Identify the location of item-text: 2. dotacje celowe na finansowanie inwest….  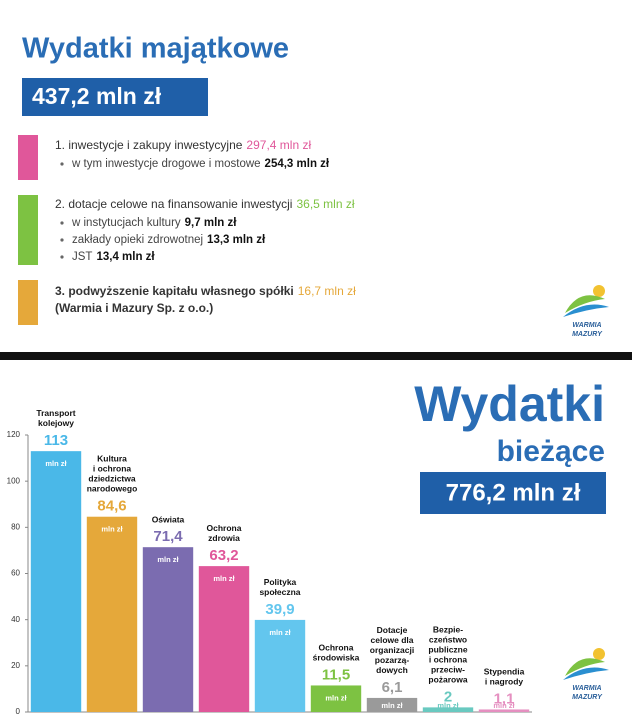
(205, 204).